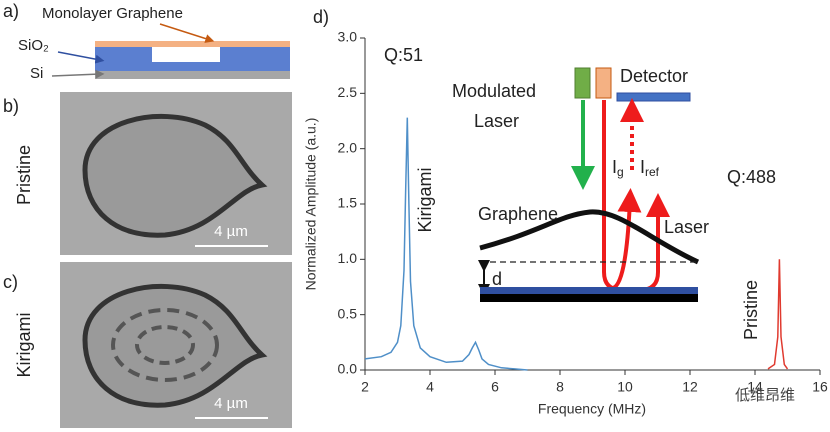 The image size is (830, 432). What do you see at coordinates (348, 369) in the screenshot?
I see `y-tick-label: 0.0` at bounding box center [348, 369].